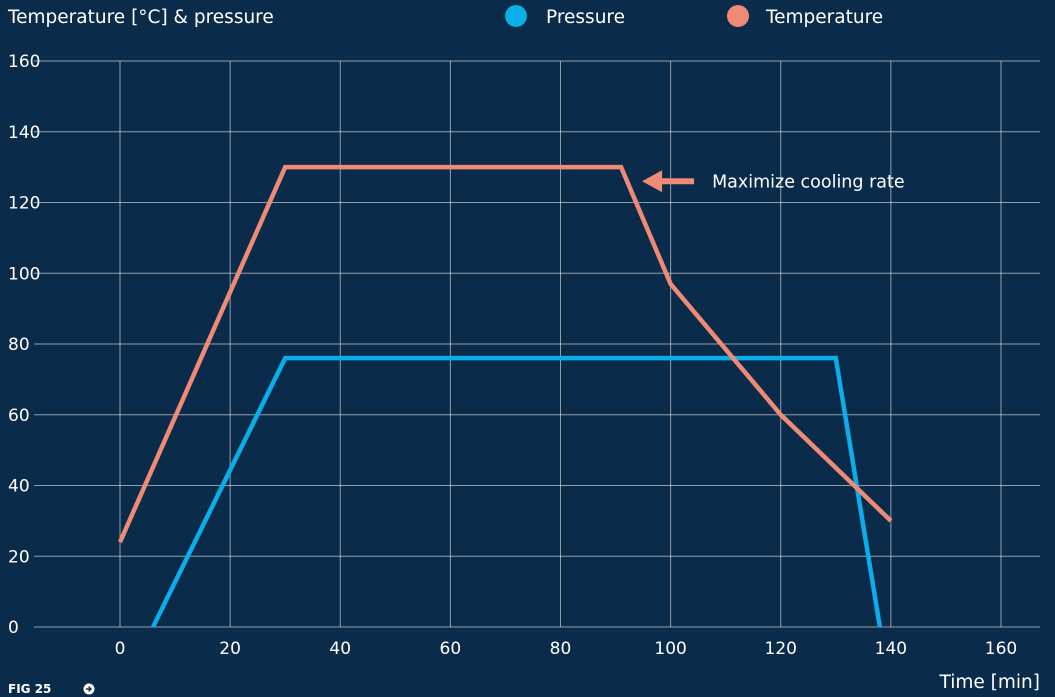 The image size is (1055, 697). I want to click on x-axis-label: Time [min], so click(989, 682).